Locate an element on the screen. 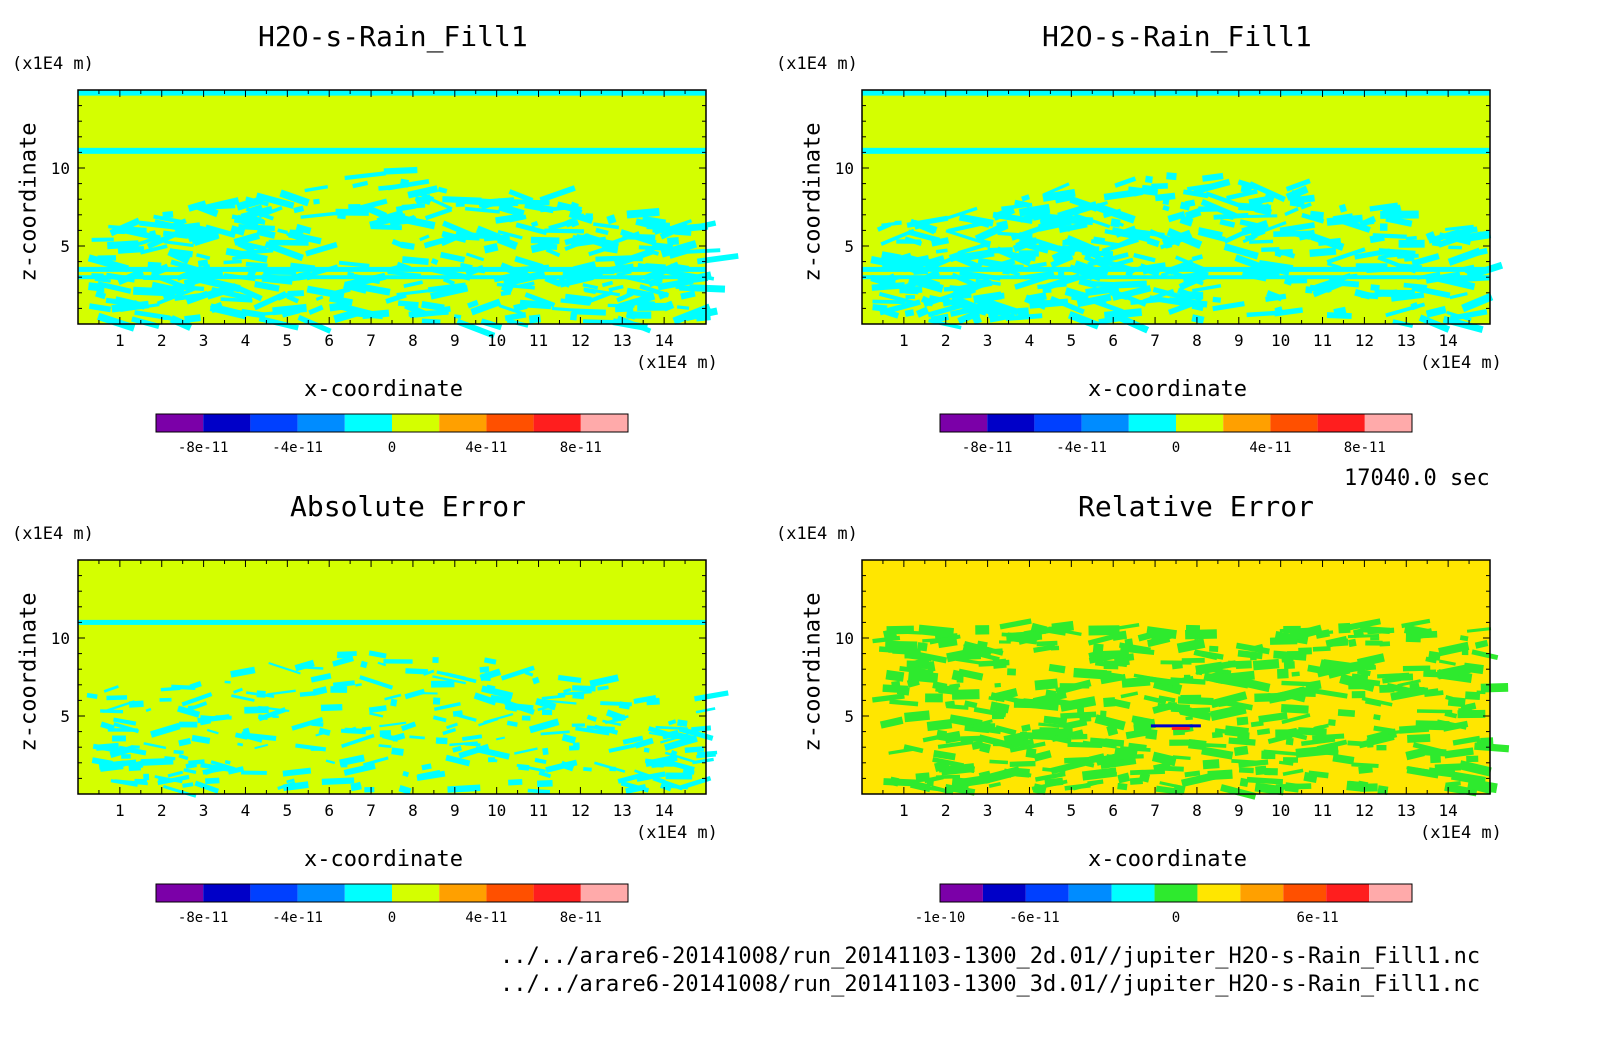  colorbar-frame is located at coordinates (392, 423).